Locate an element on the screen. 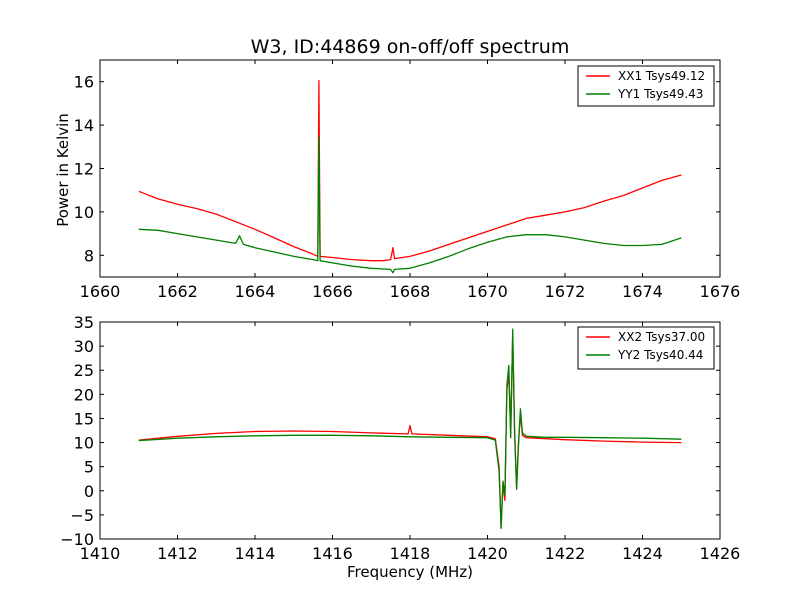 Image resolution: width=800 pixels, height=600 pixels. legend-label-2: YY1 Tsys49.43 is located at coordinates (660, 94).